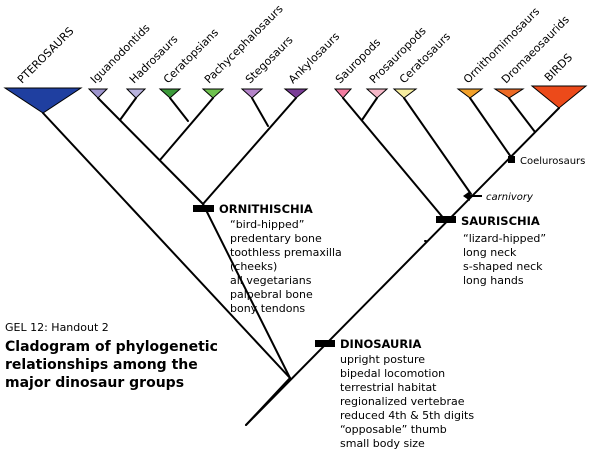  What do you see at coordinates (558, 67) in the screenshot?
I see `label-birds: BIRDS` at bounding box center [558, 67].